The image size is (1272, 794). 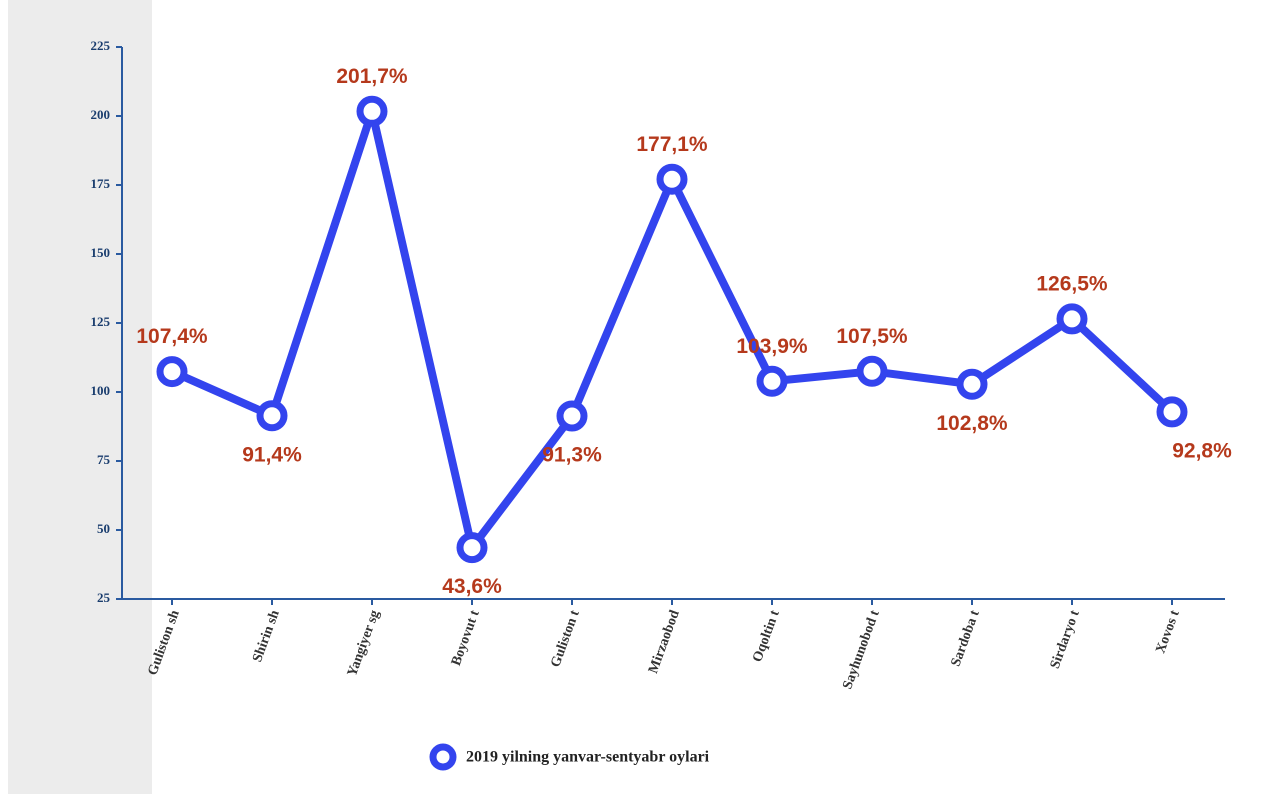 What do you see at coordinates (101, 114) in the screenshot?
I see `y-tick-label: 200` at bounding box center [101, 114].